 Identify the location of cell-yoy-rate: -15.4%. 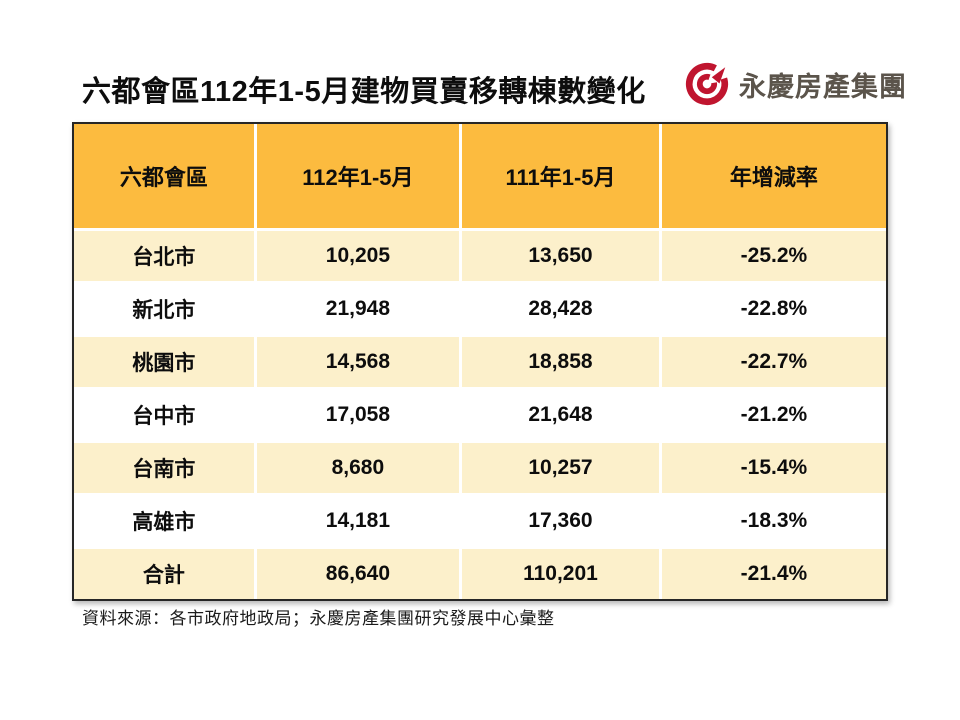
(773, 468).